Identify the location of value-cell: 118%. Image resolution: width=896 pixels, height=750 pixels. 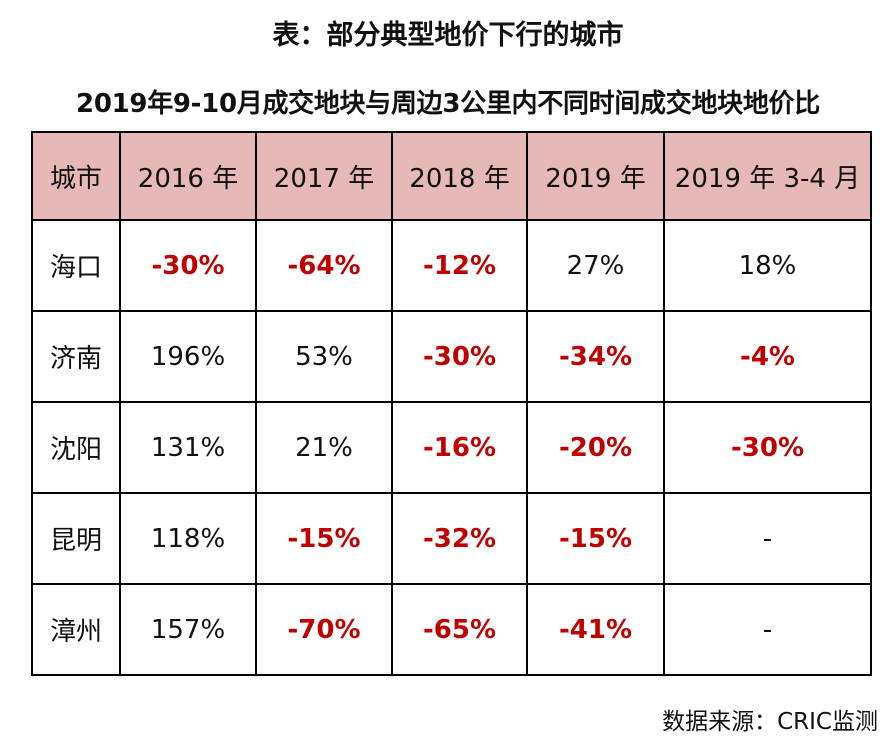
(188, 538).